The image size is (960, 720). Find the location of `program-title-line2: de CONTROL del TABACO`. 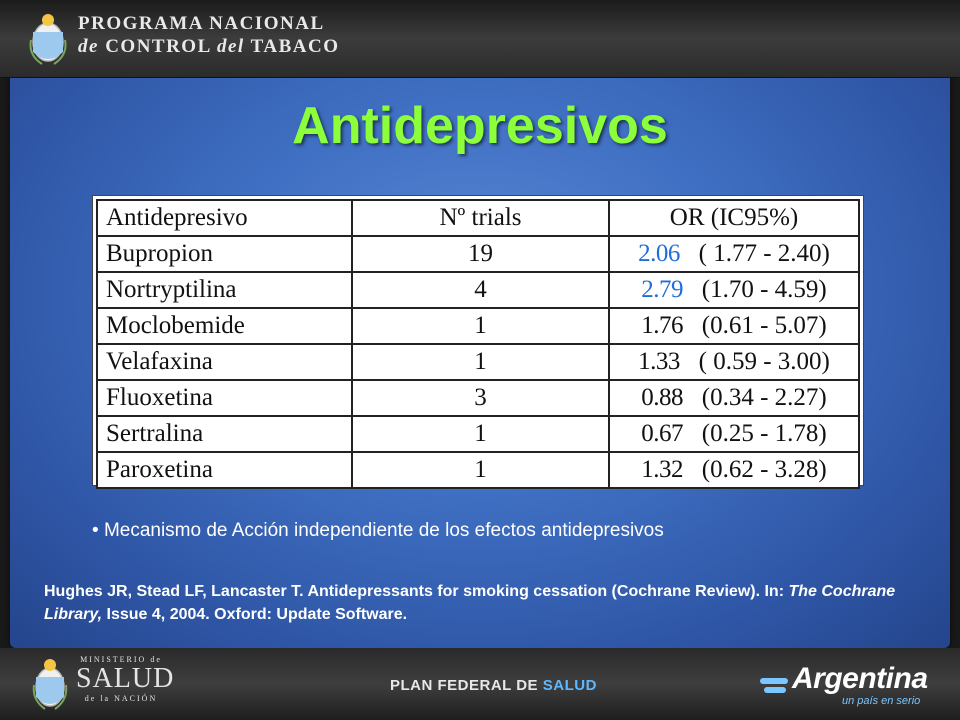

program-title-line2: de CONTROL del TABACO is located at coordinates (208, 46).